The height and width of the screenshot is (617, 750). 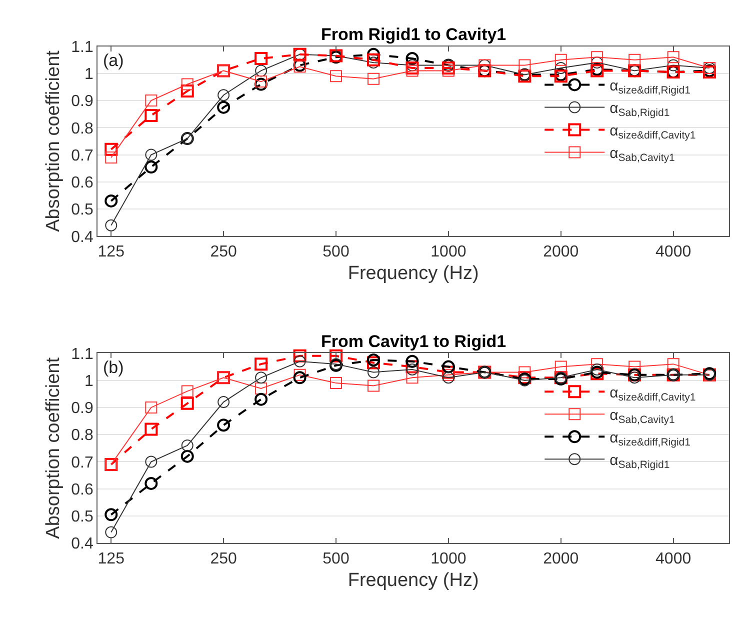 I want to click on chart-title: From Rigid1 to Cavity1, so click(x=413, y=34).